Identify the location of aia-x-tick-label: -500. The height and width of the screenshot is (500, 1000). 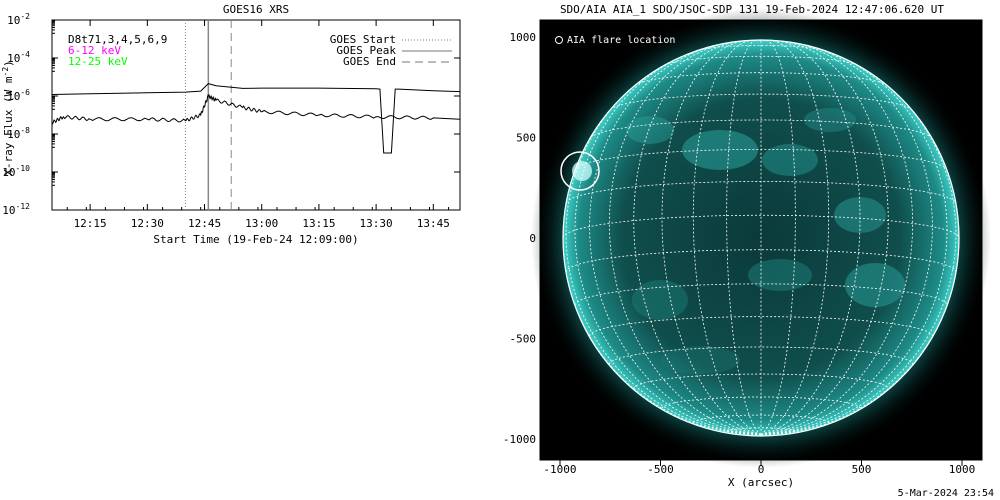
(660, 469).